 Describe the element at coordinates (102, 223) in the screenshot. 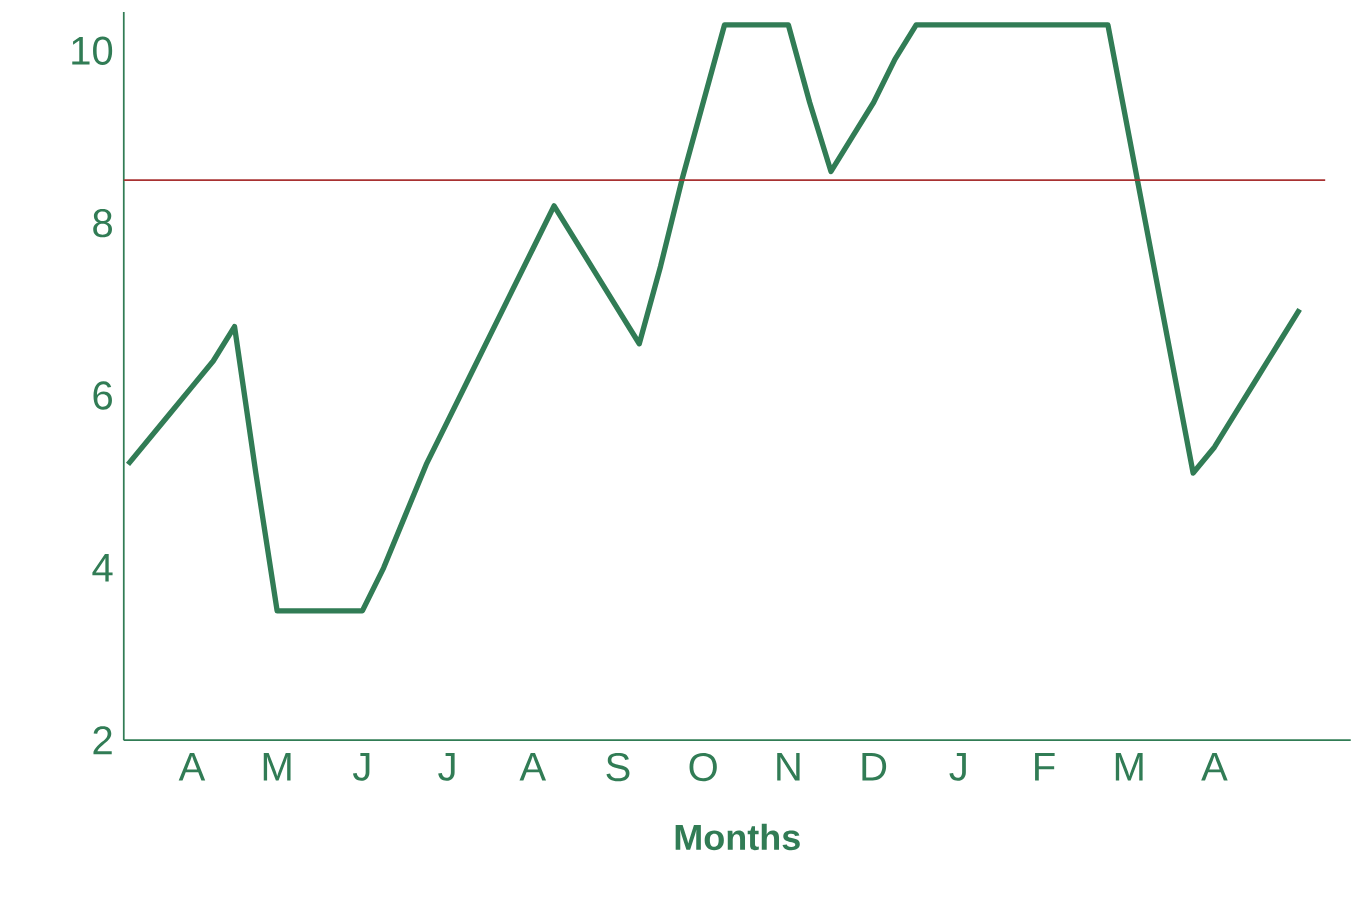

I see `y-tick-label: 8` at that location.